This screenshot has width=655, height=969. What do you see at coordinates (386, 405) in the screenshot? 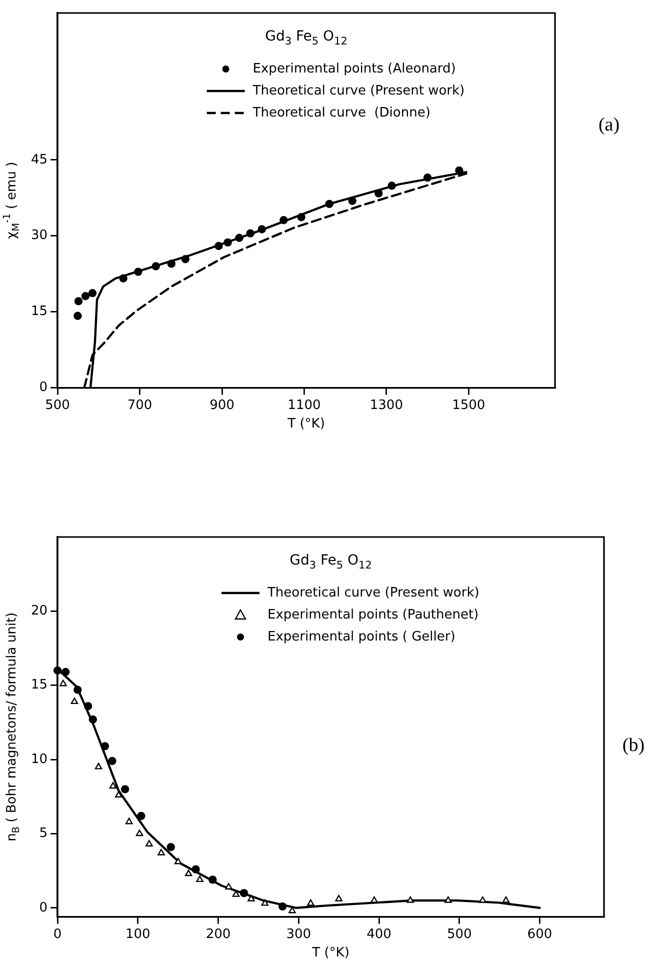
I see `x-tick-label: 1300` at bounding box center [386, 405].